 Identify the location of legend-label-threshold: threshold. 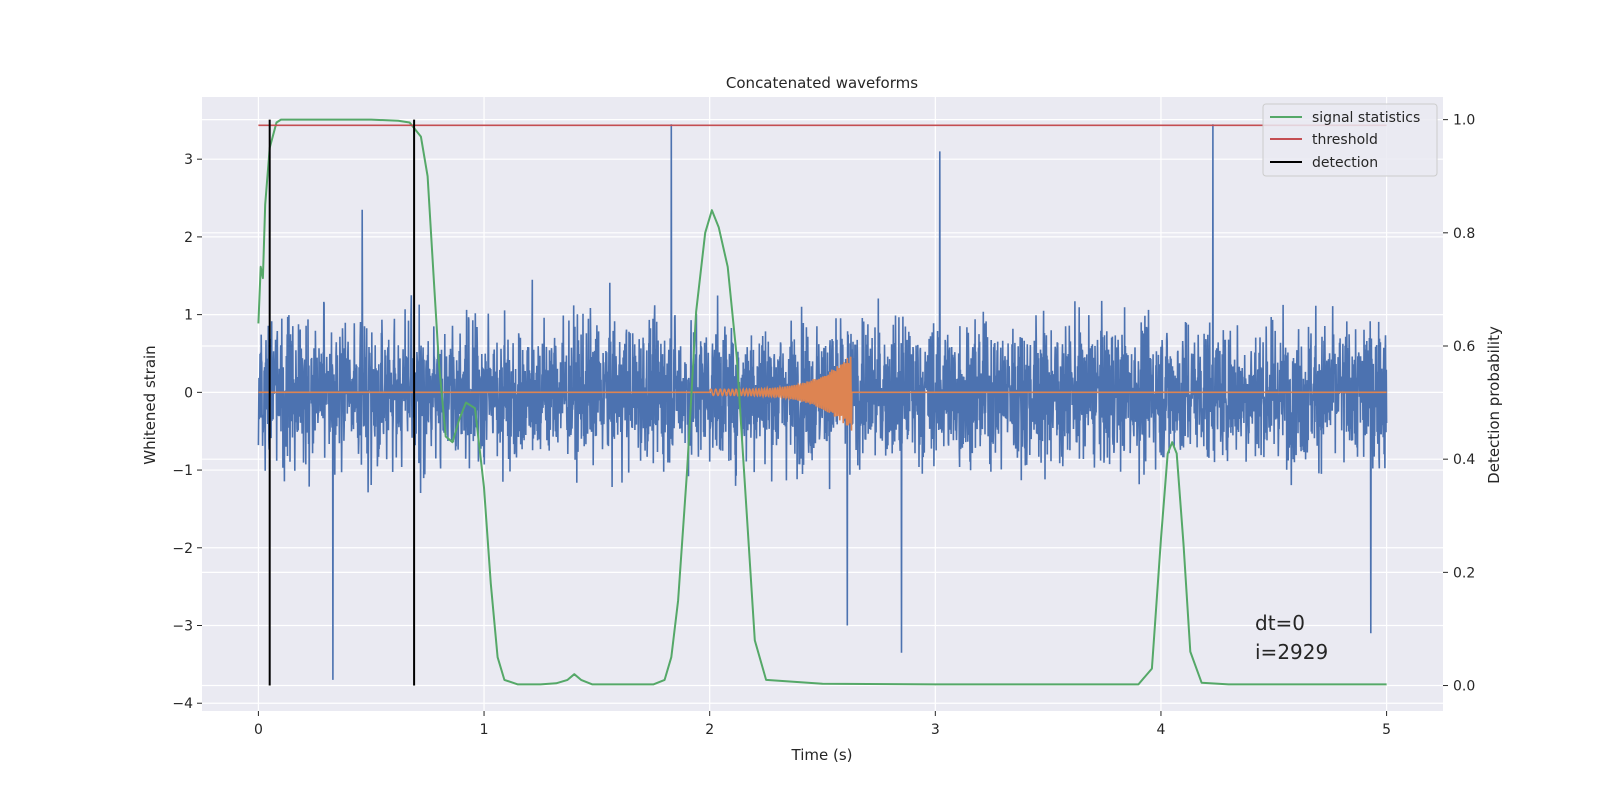
(1345, 140).